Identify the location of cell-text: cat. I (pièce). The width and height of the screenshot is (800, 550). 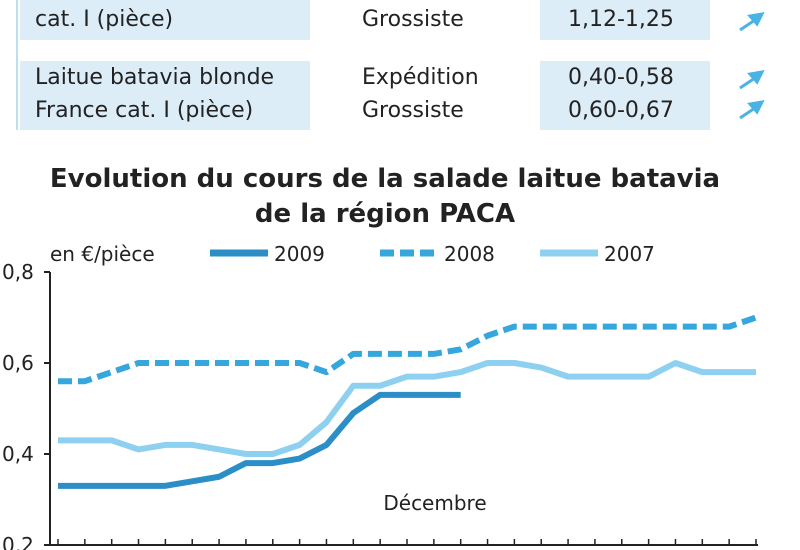
(104, 19).